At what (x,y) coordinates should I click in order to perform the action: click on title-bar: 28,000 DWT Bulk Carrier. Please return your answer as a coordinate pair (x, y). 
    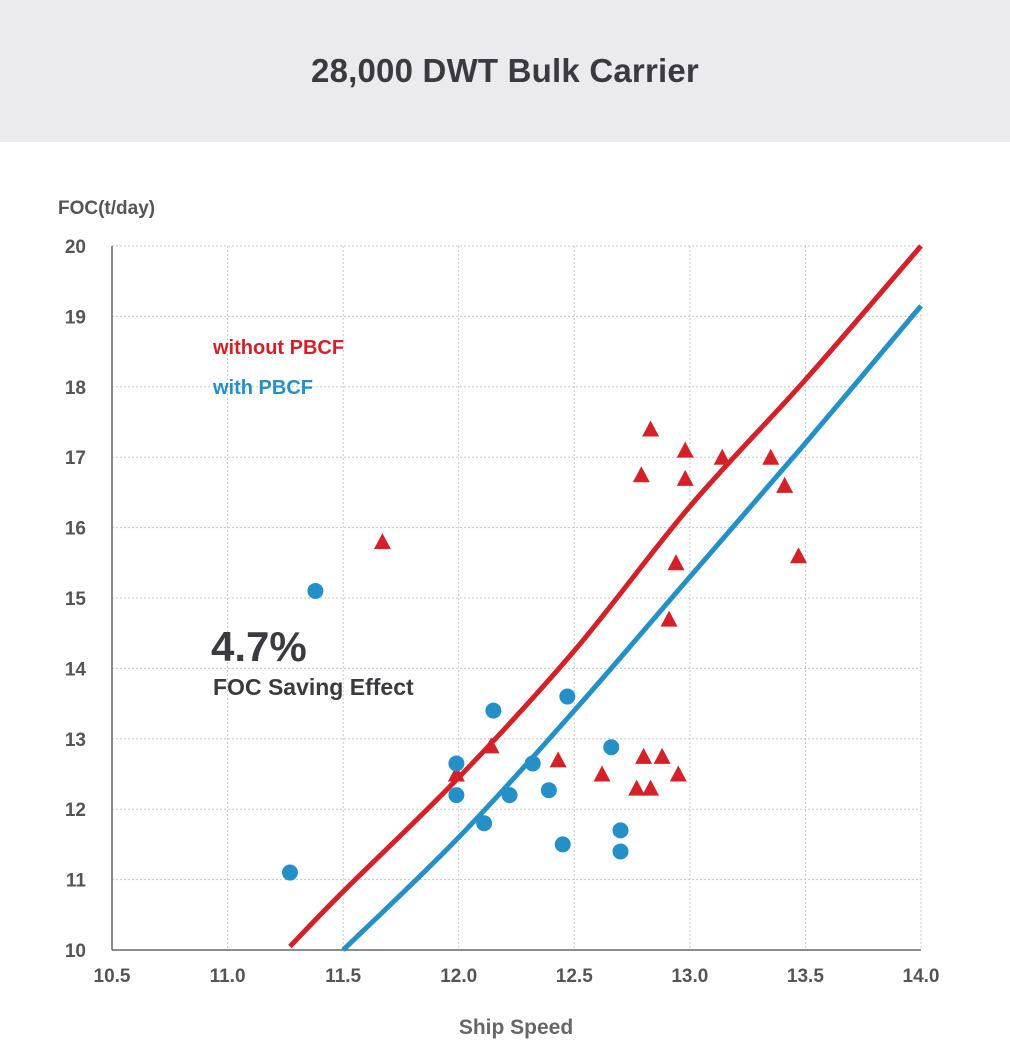
    Looking at the image, I should click on (505, 71).